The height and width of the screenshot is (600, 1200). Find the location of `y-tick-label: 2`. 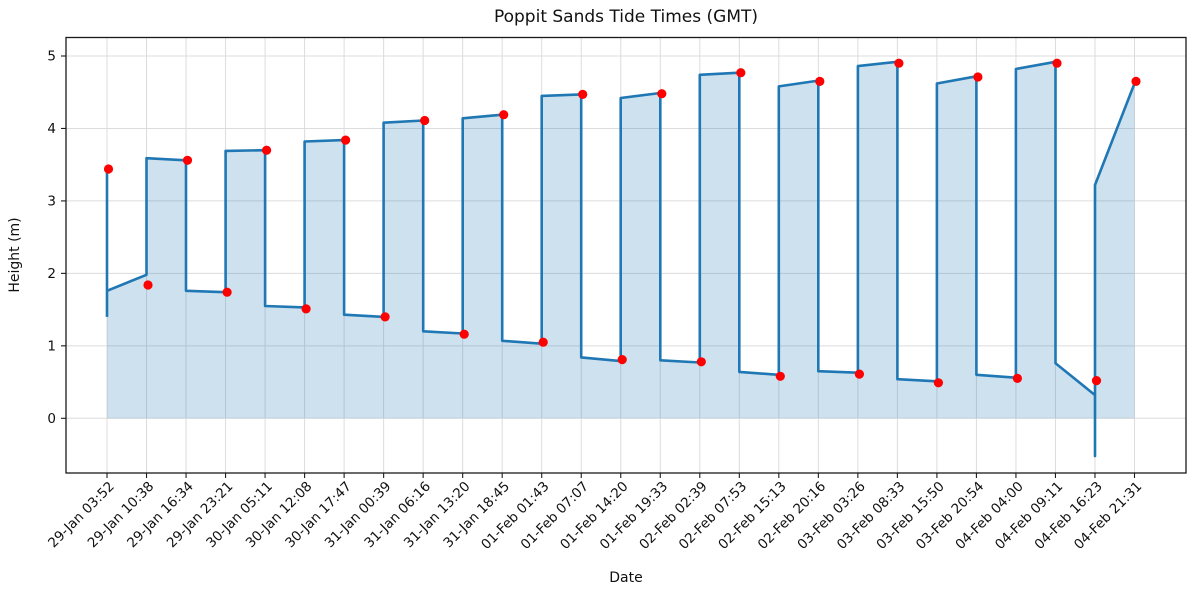

y-tick-label: 2 is located at coordinates (51, 274).